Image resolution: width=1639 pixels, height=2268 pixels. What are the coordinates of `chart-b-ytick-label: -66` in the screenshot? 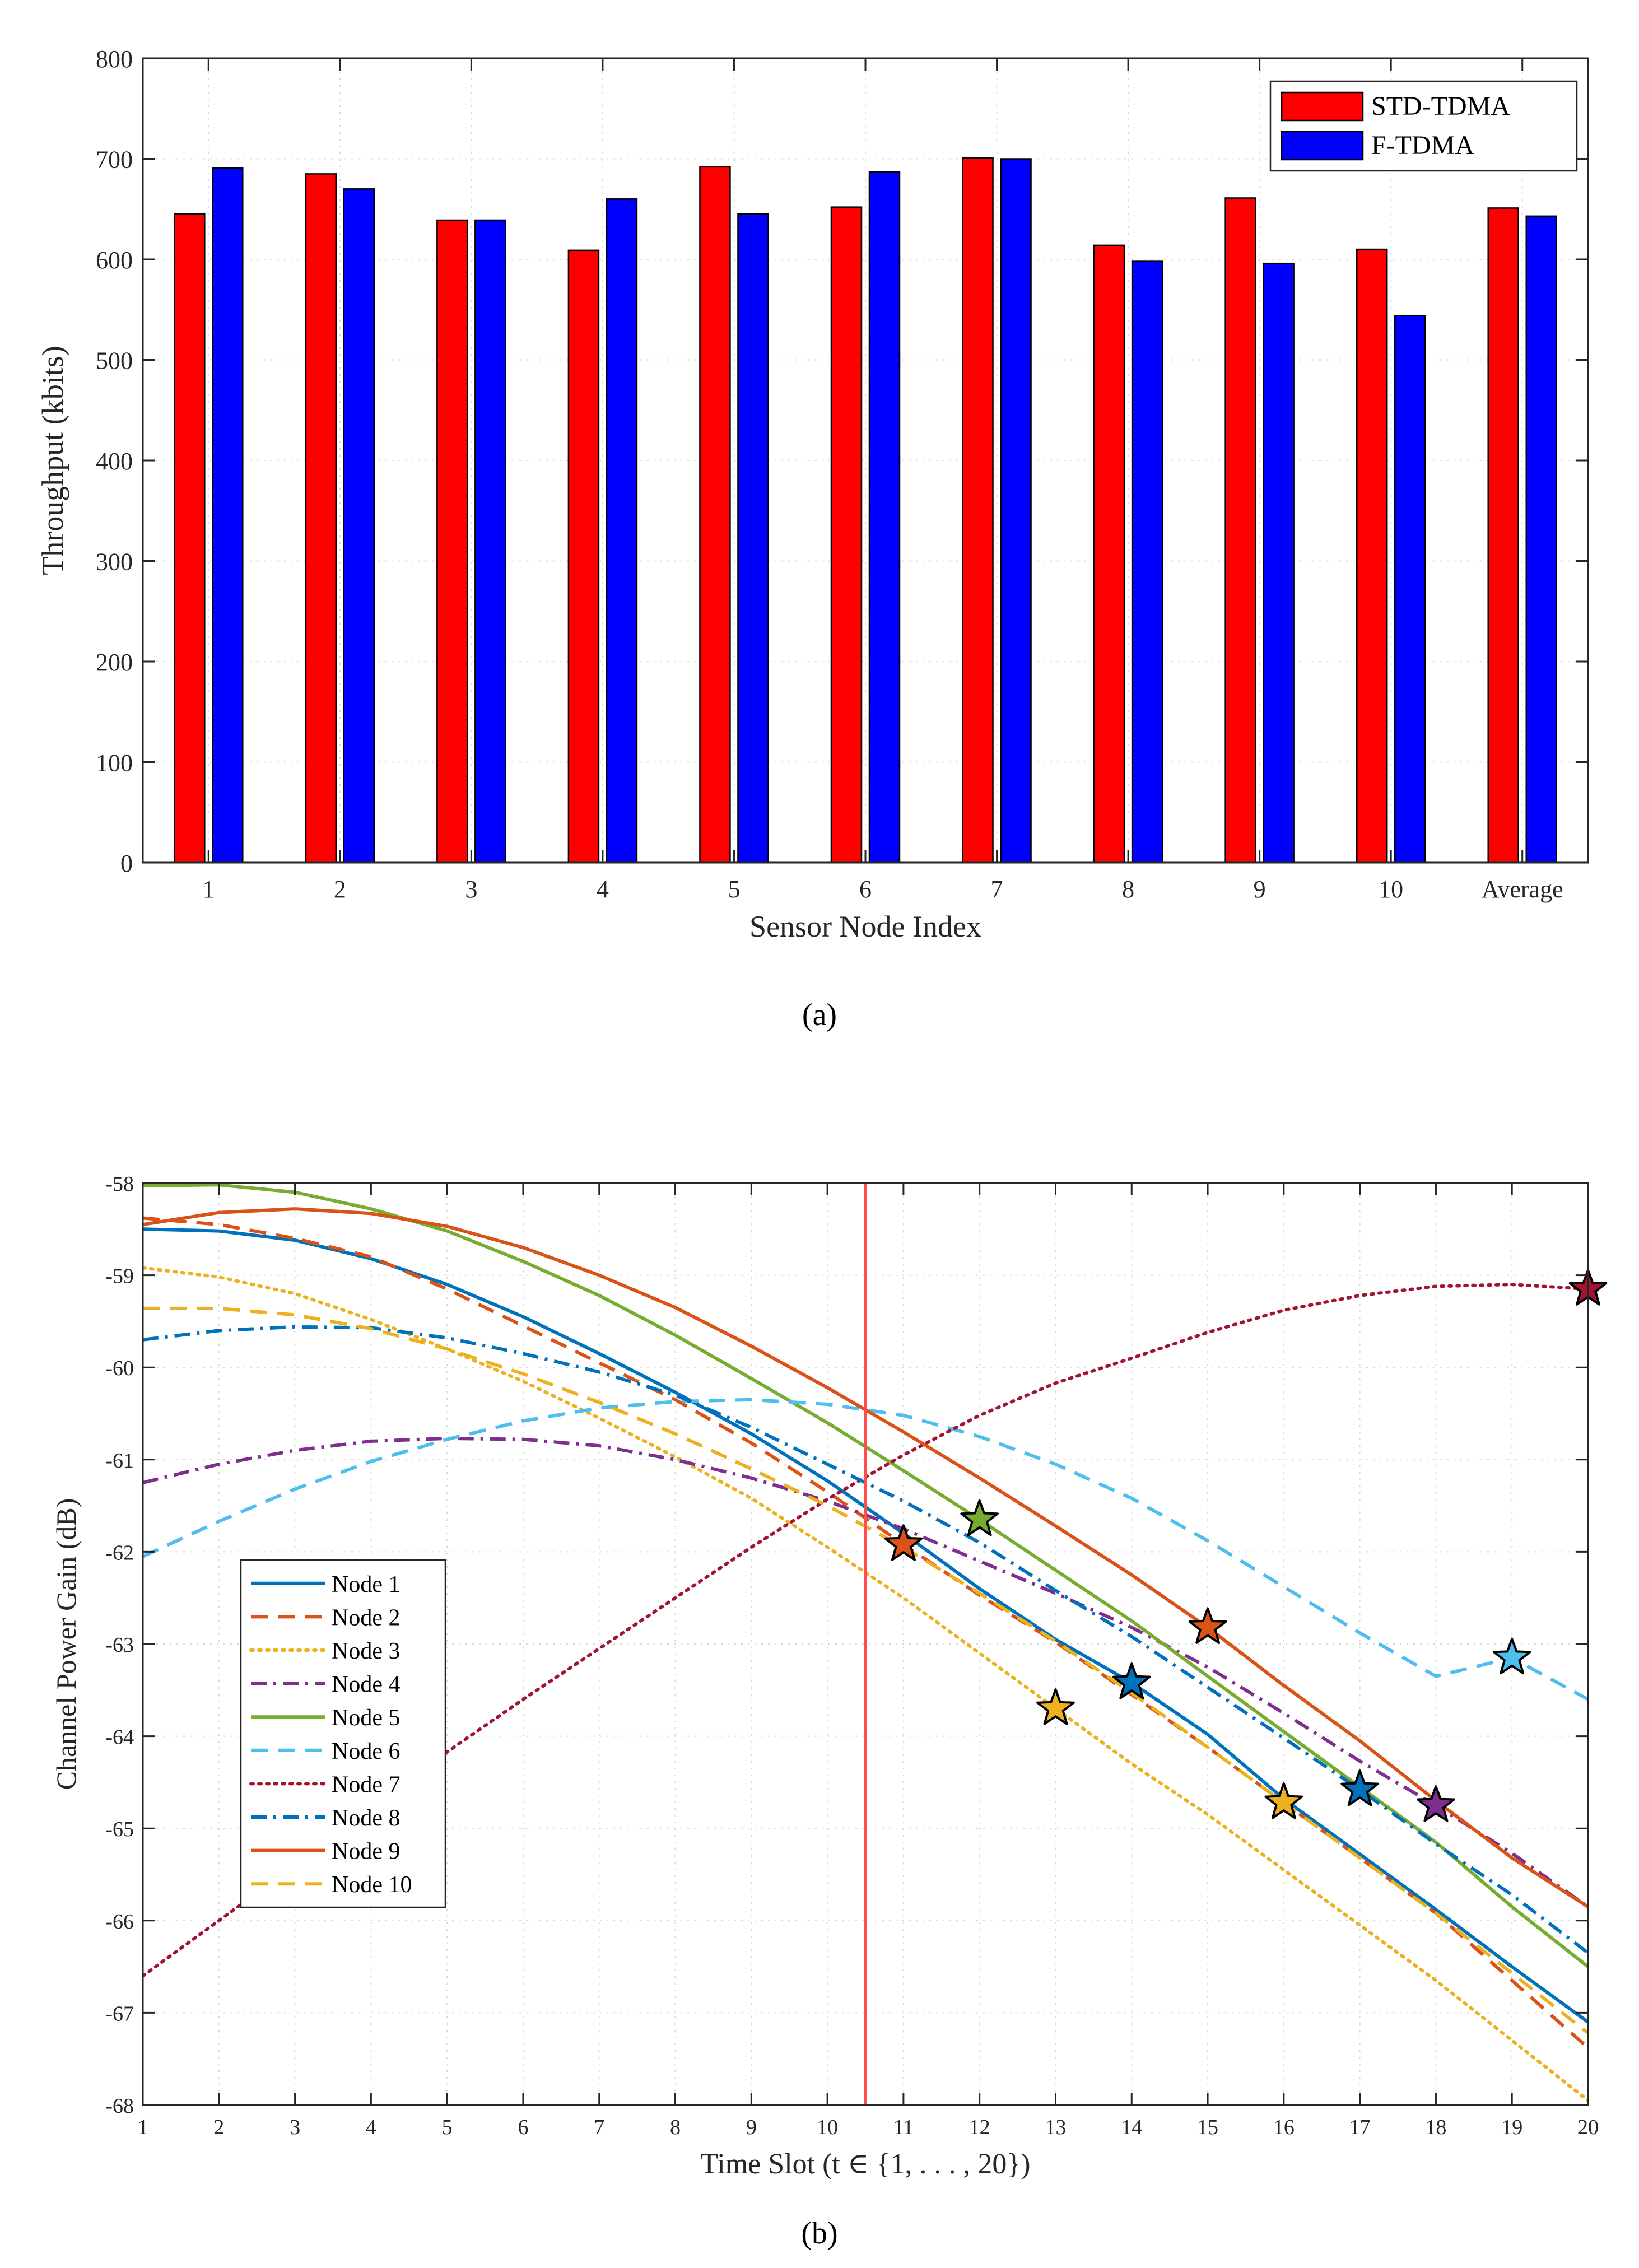 It's located at (120, 1922).